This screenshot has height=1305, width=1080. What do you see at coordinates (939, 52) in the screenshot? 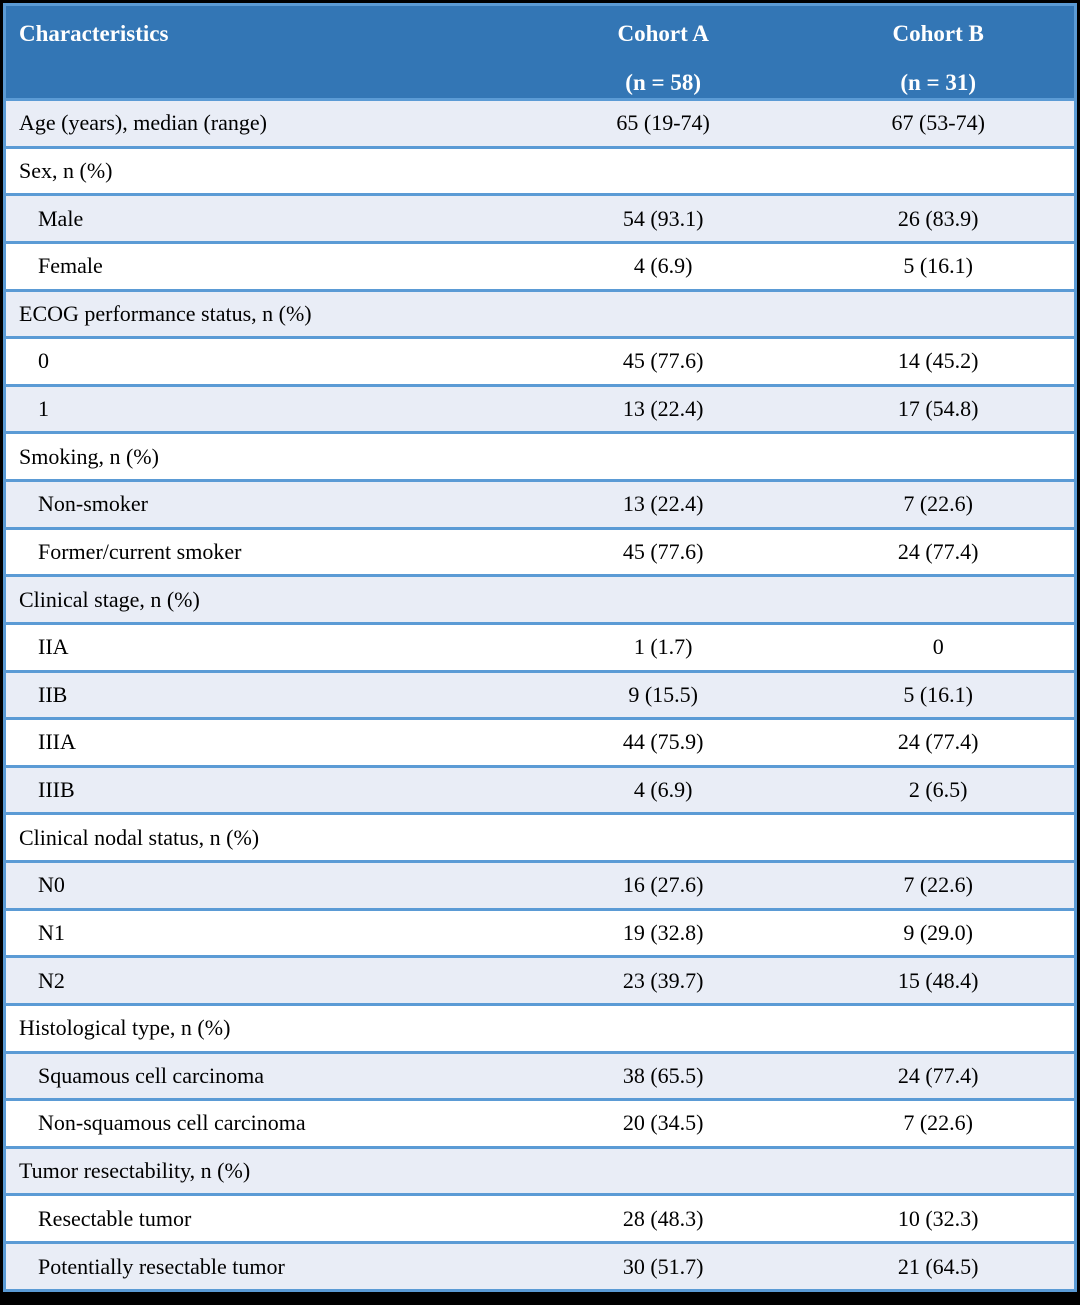
I see `header-cohort-b: Cohort B (n = 31)` at bounding box center [939, 52].